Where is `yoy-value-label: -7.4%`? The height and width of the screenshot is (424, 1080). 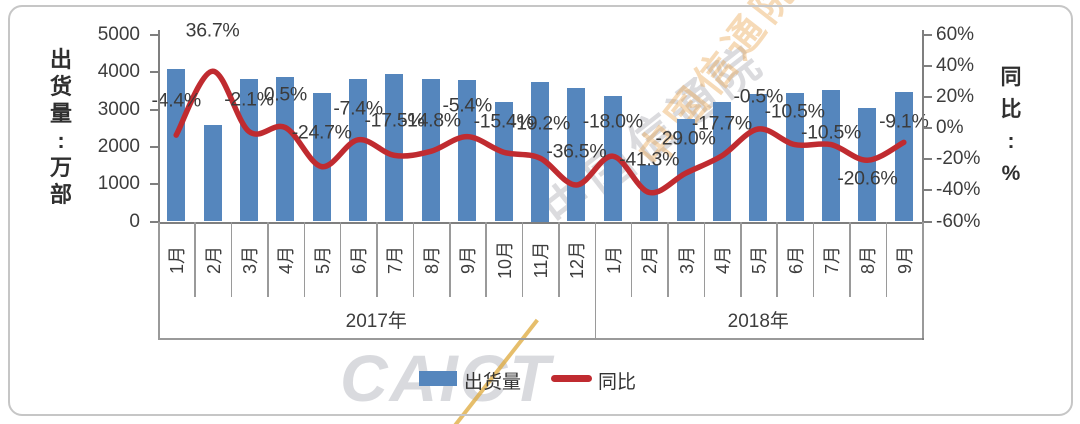
yoy-value-label: -7.4% is located at coordinates (358, 108).